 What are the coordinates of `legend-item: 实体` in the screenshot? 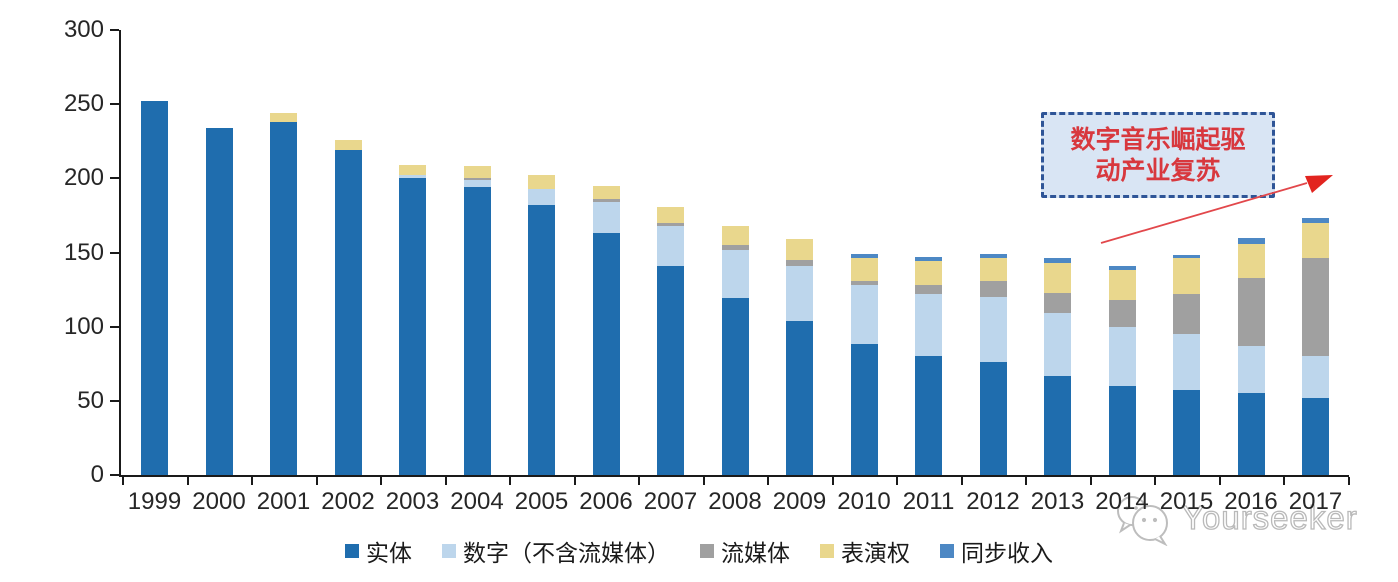 It's located at (378, 551).